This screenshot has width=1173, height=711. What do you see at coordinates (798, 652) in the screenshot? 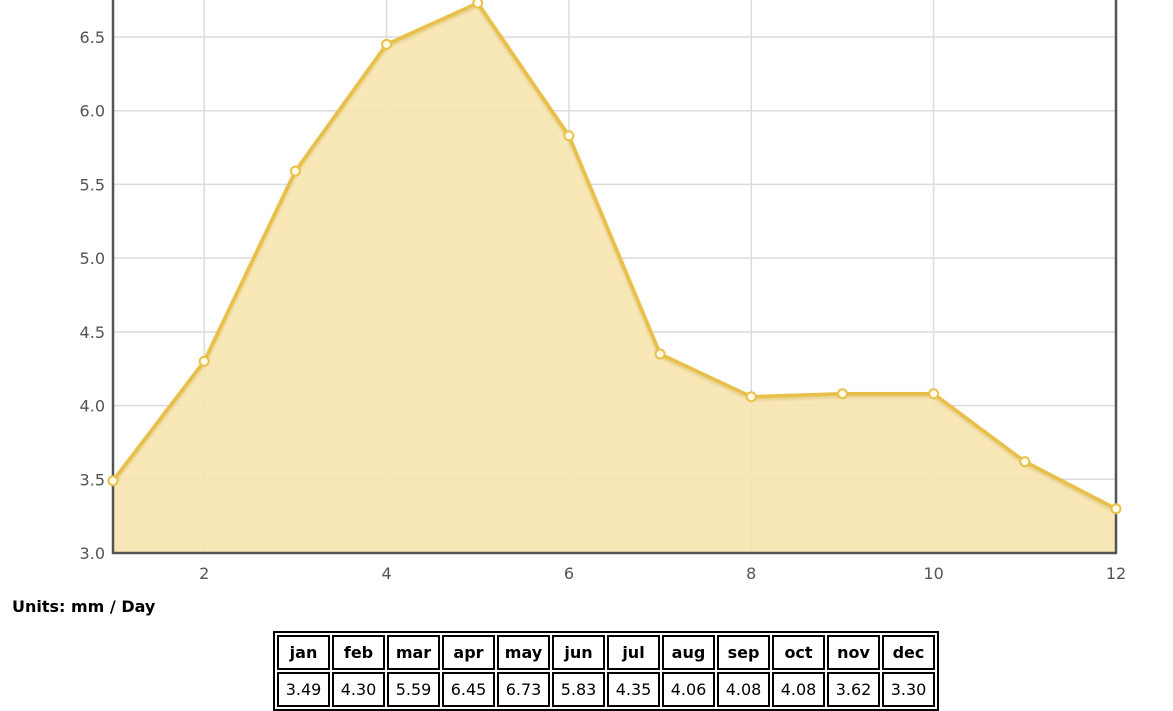
I see `month-header-cell: oct` at bounding box center [798, 652].